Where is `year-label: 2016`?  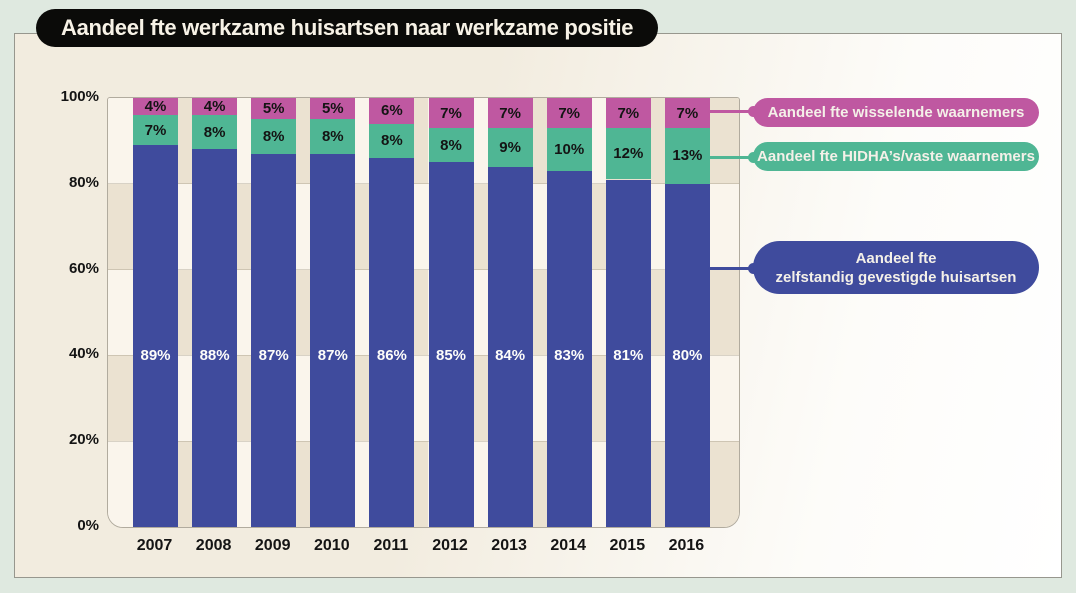 year-label: 2016 is located at coordinates (686, 545).